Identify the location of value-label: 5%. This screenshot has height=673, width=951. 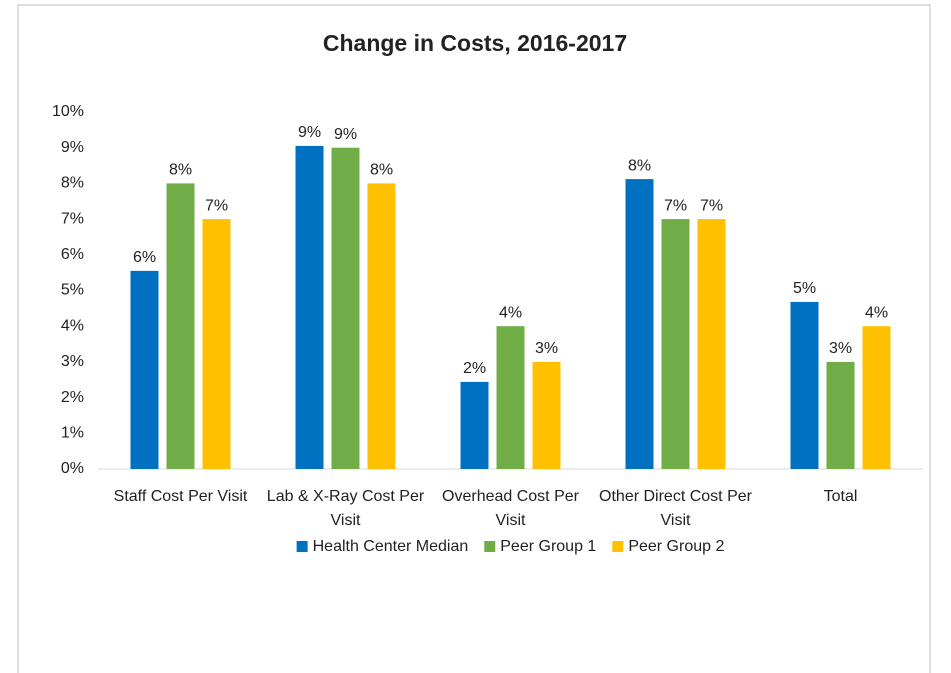
(804, 288).